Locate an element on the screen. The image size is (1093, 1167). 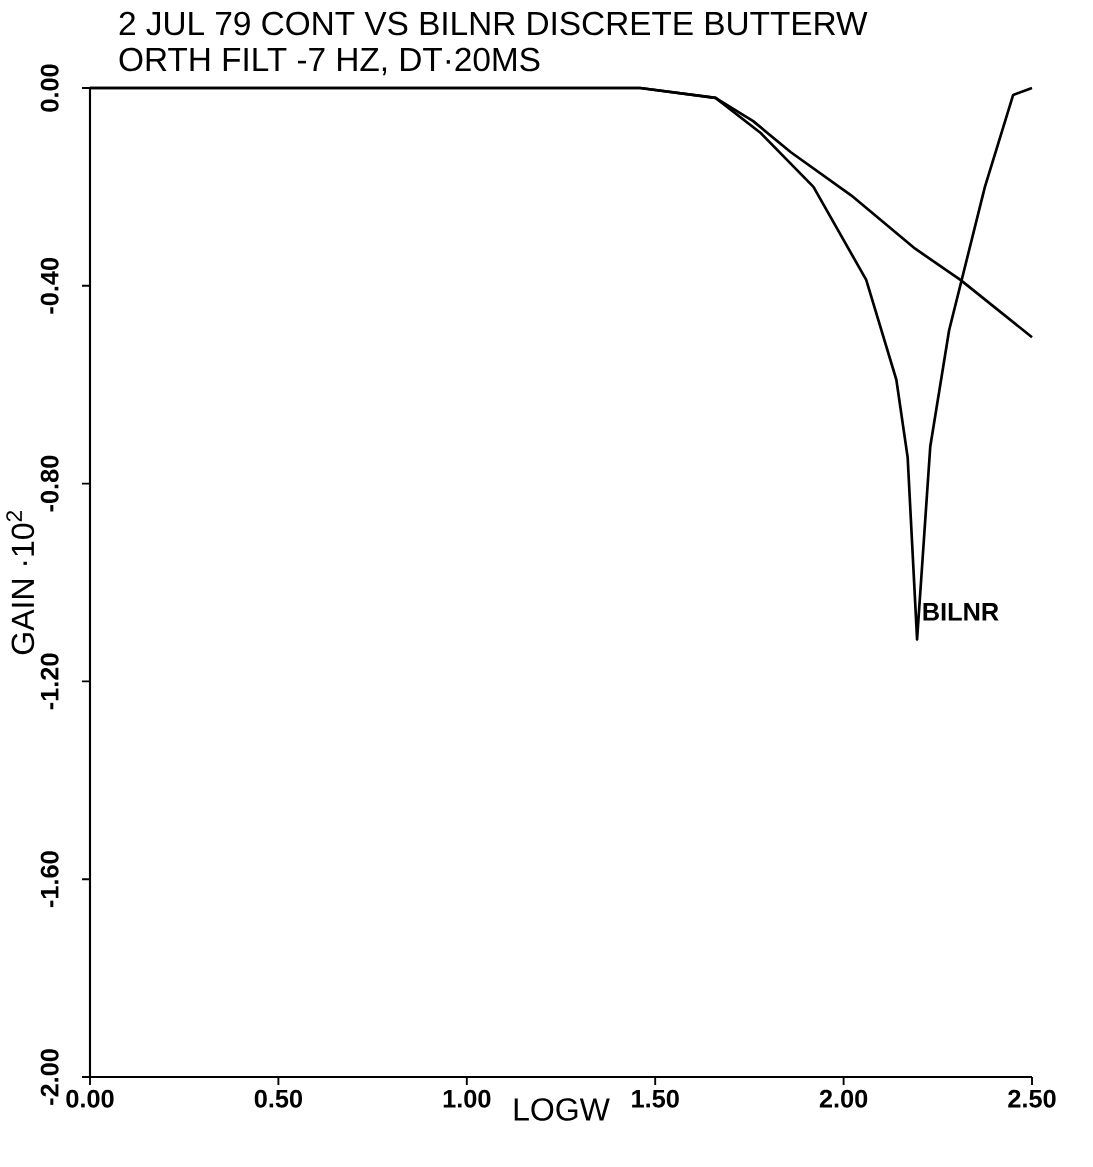
y-axis-title: GAIN ·10$^{2}$ is located at coordinates (20, 583).